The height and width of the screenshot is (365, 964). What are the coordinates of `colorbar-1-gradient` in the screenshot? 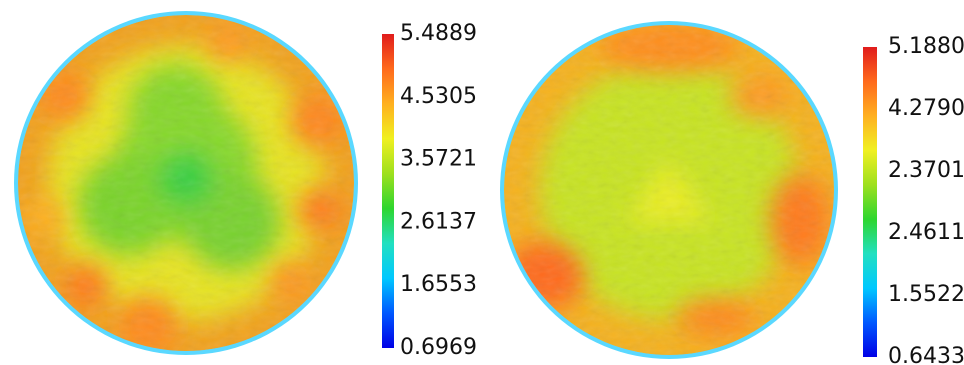 It's located at (388, 191).